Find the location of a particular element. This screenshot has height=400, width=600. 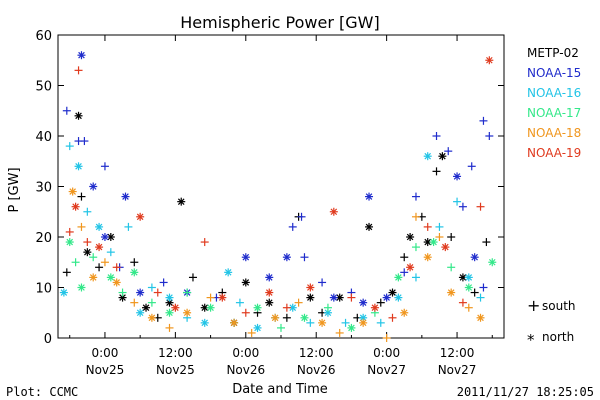

south-label: south is located at coordinates (559, 306).